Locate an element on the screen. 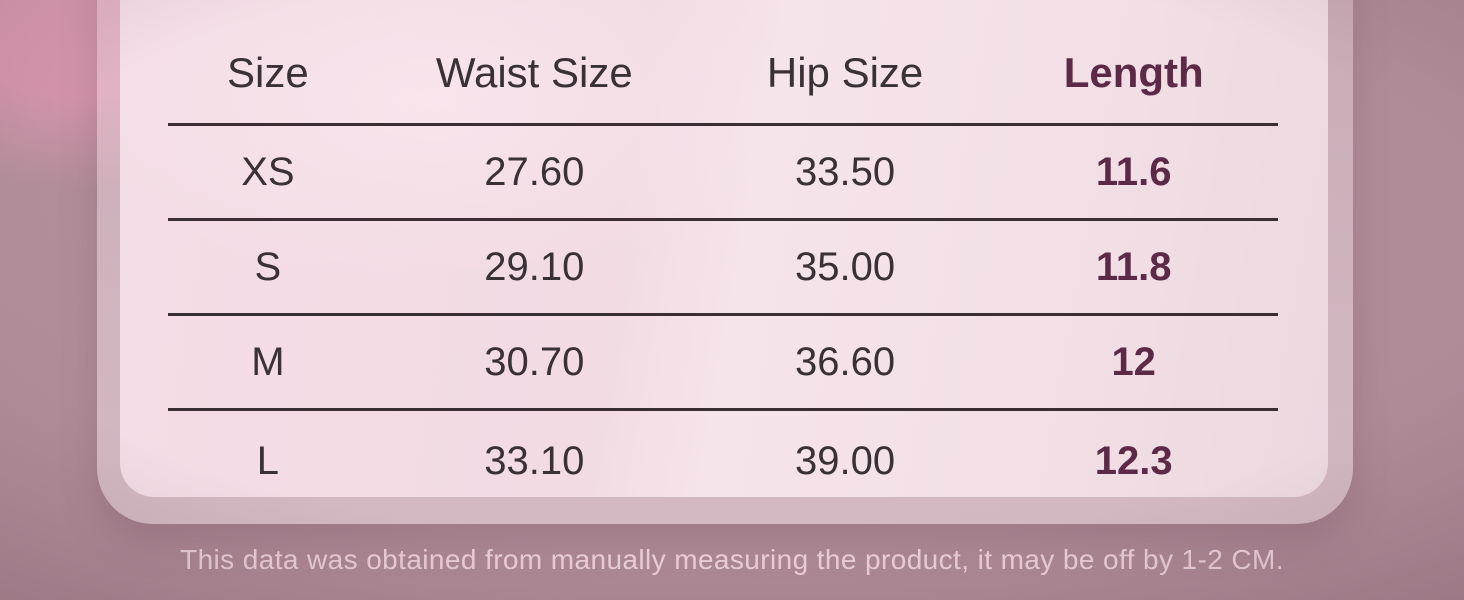  table-row-l: L 33.10 39.00 12.3 is located at coordinates (723, 461).